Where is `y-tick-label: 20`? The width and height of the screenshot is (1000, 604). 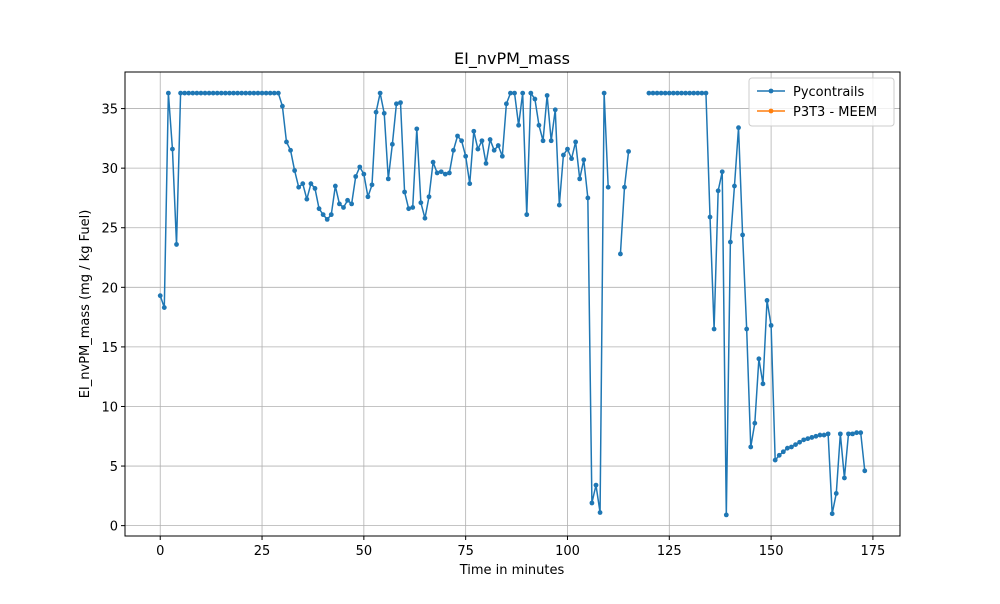 y-tick-label: 20 is located at coordinates (109, 288).